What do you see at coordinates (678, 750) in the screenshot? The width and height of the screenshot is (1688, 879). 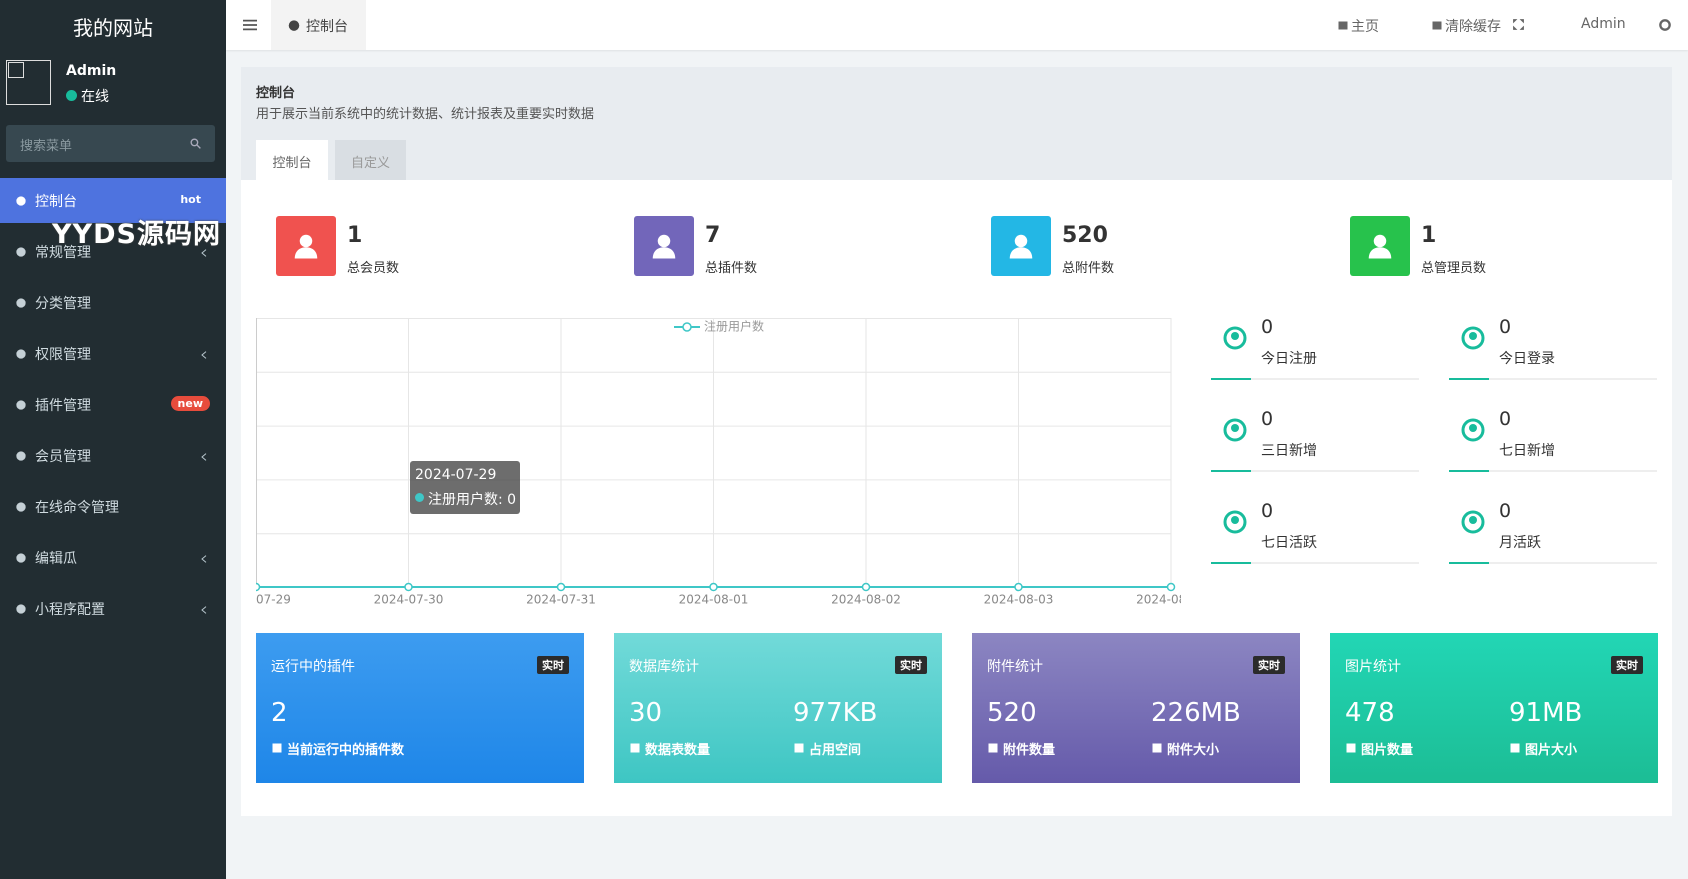 I see `card-label: 数据表数量` at bounding box center [678, 750].